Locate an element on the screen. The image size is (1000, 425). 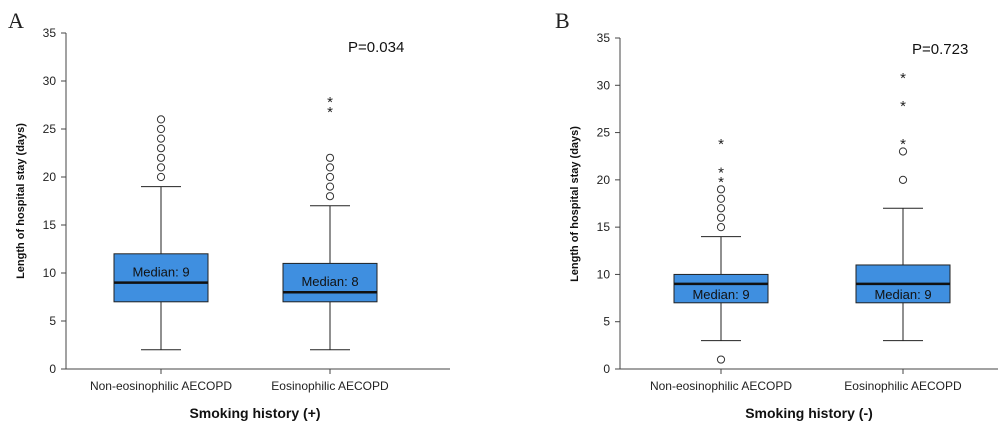
panel-b-p-value: P=0.723 is located at coordinates (940, 49).